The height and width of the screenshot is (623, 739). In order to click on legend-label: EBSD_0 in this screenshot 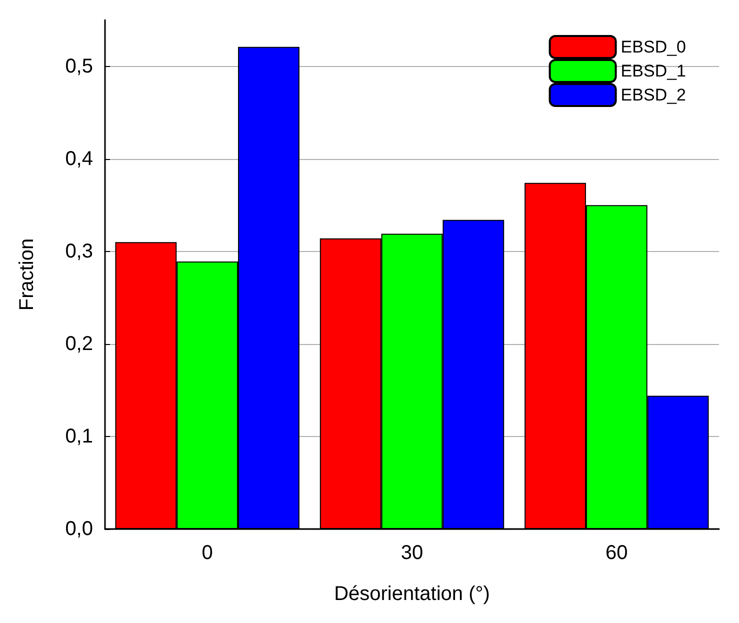, I will do `click(653, 47)`.